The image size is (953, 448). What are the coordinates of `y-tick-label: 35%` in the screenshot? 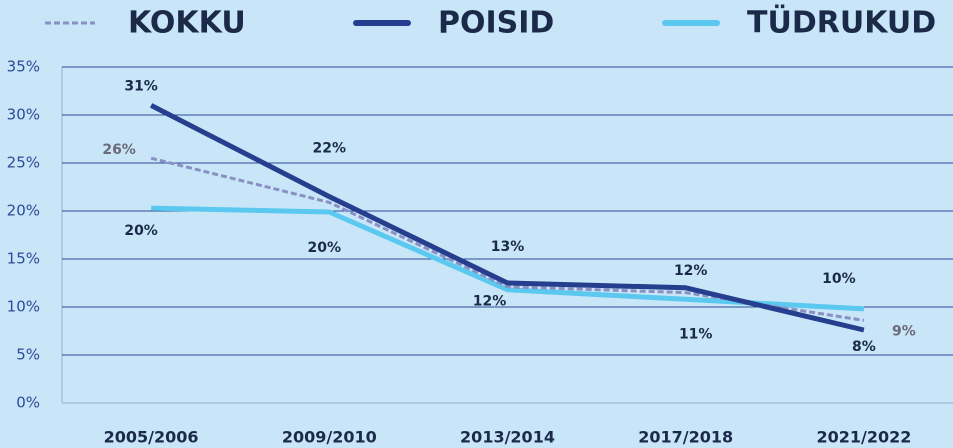 It's located at (23, 67).